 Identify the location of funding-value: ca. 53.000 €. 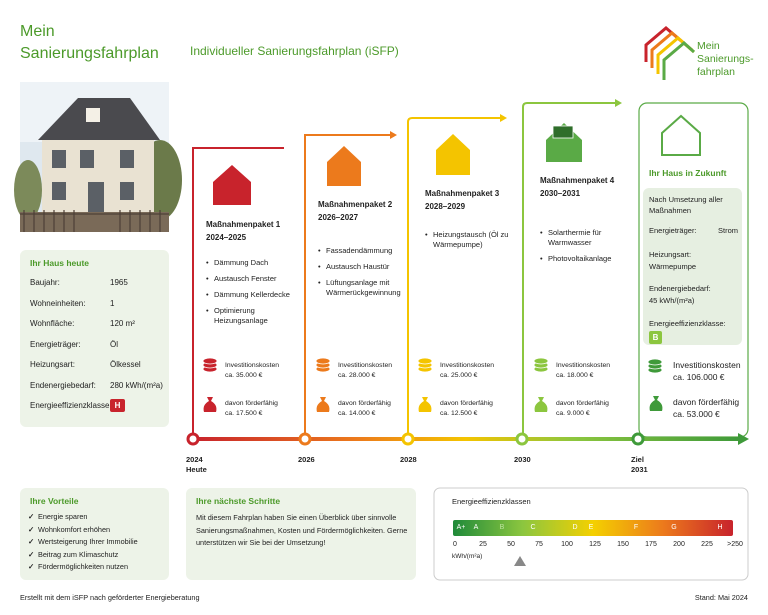
(696, 414).